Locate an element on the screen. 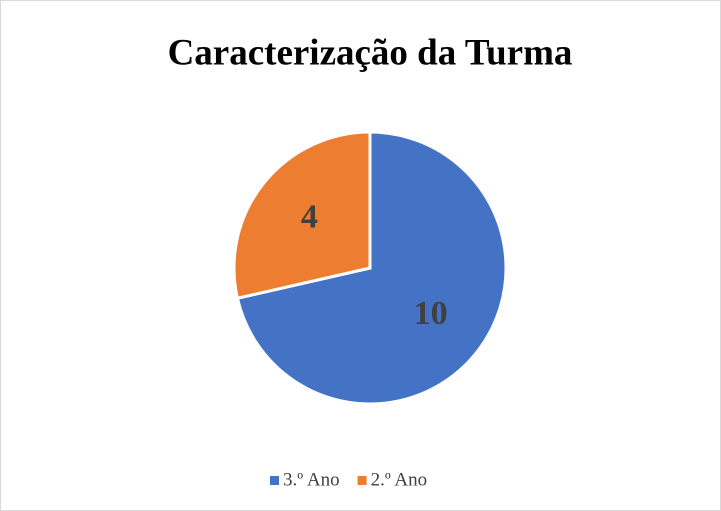 Image resolution: width=721 pixels, height=511 pixels. pie-slice is located at coordinates (302, 215).